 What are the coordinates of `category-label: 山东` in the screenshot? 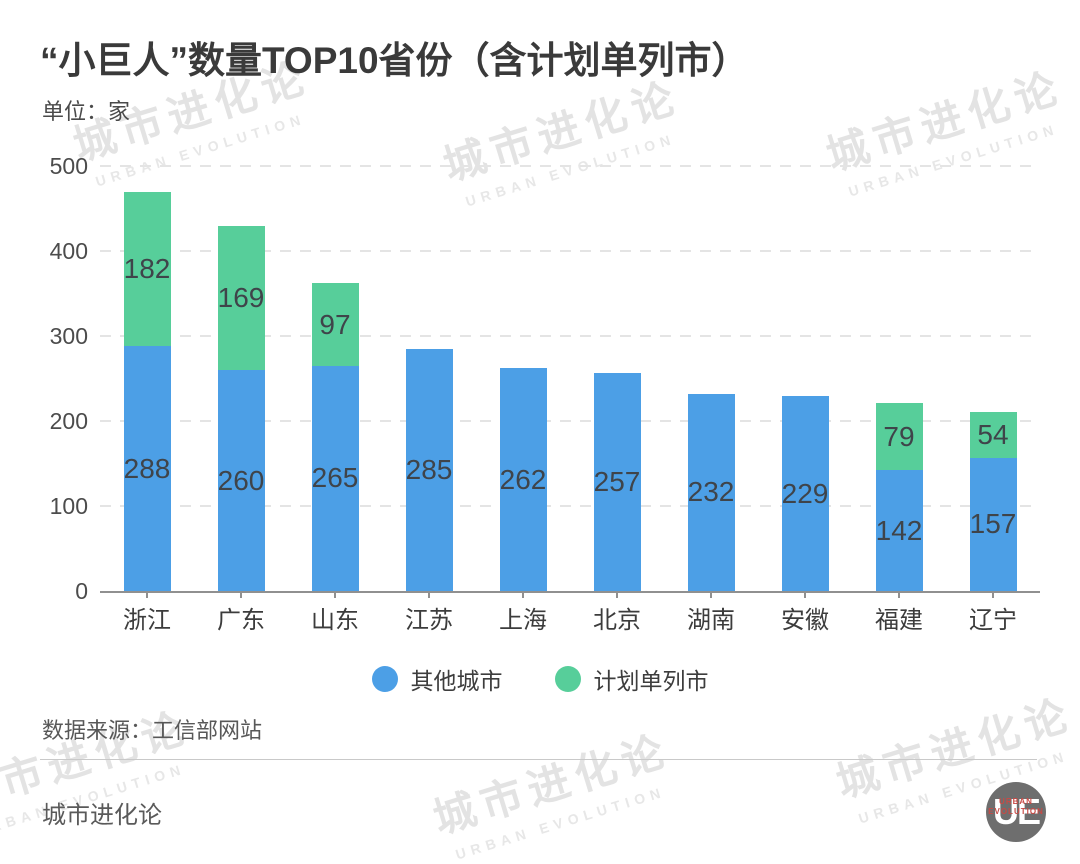 It's located at (335, 620).